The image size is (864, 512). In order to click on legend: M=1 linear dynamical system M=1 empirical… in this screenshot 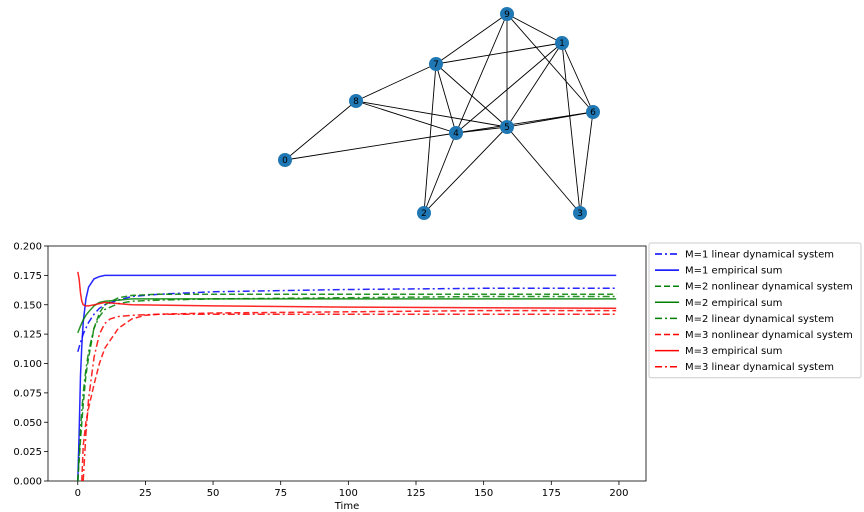, I will do `click(755, 310)`.